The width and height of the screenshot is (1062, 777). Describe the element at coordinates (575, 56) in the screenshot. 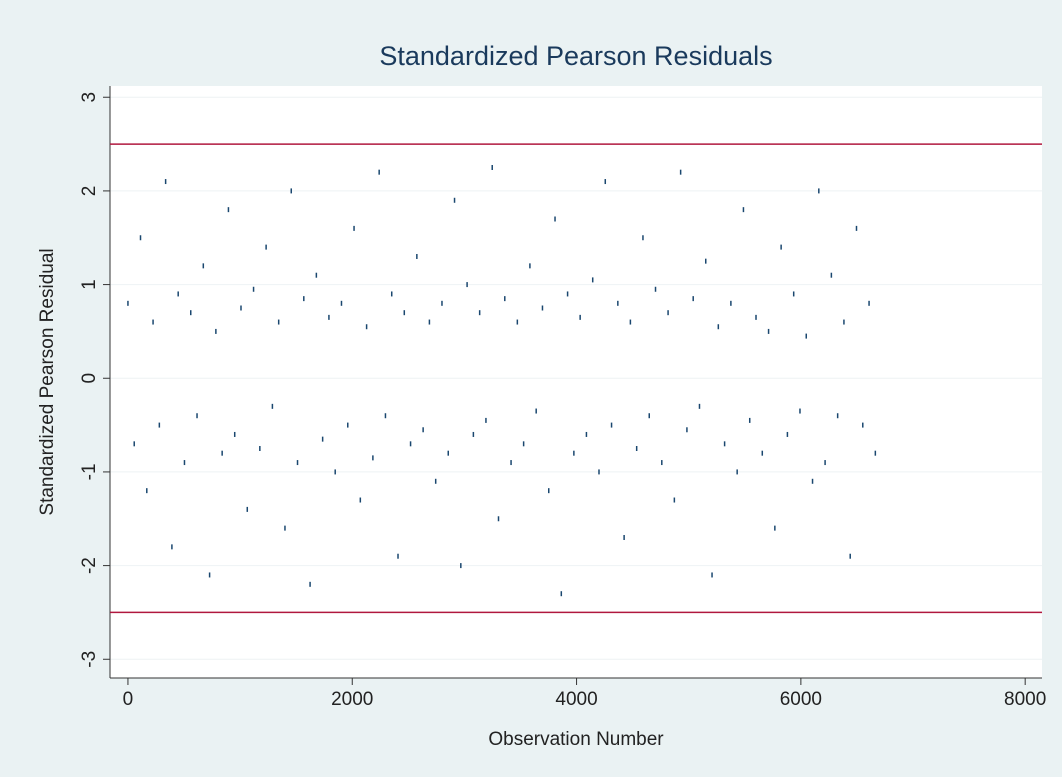

I see `chart-title: Standardized Pearson Residuals` at that location.